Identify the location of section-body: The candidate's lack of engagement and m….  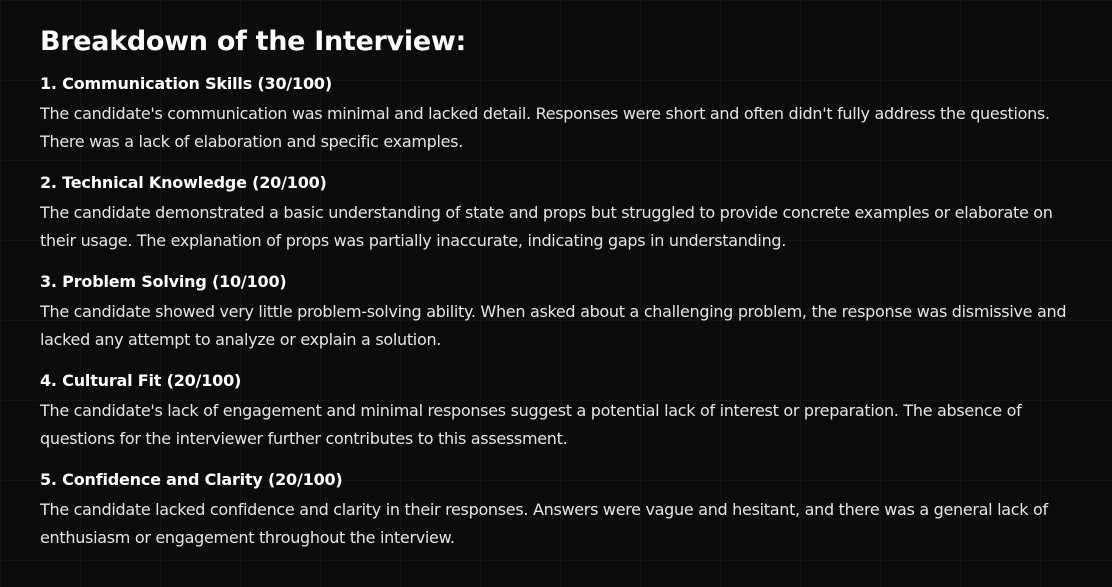
(531, 424).